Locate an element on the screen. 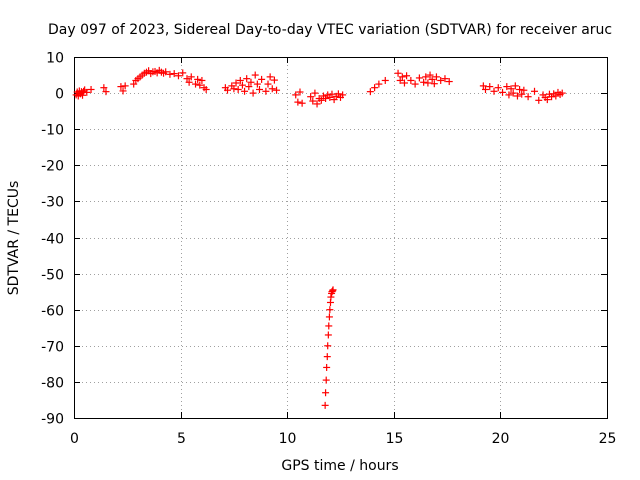 This screenshot has width=640, height=480. y-tick-label: -10 is located at coordinates (52, 131).